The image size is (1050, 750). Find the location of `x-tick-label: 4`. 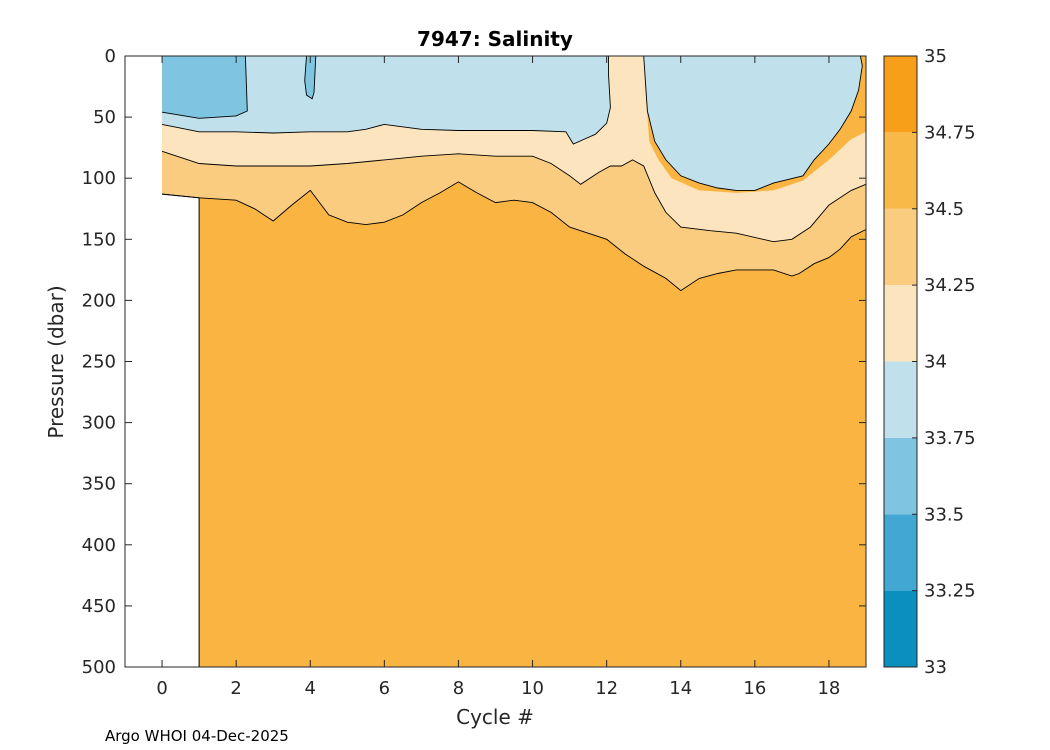

x-tick-label: 4 is located at coordinates (310, 688).